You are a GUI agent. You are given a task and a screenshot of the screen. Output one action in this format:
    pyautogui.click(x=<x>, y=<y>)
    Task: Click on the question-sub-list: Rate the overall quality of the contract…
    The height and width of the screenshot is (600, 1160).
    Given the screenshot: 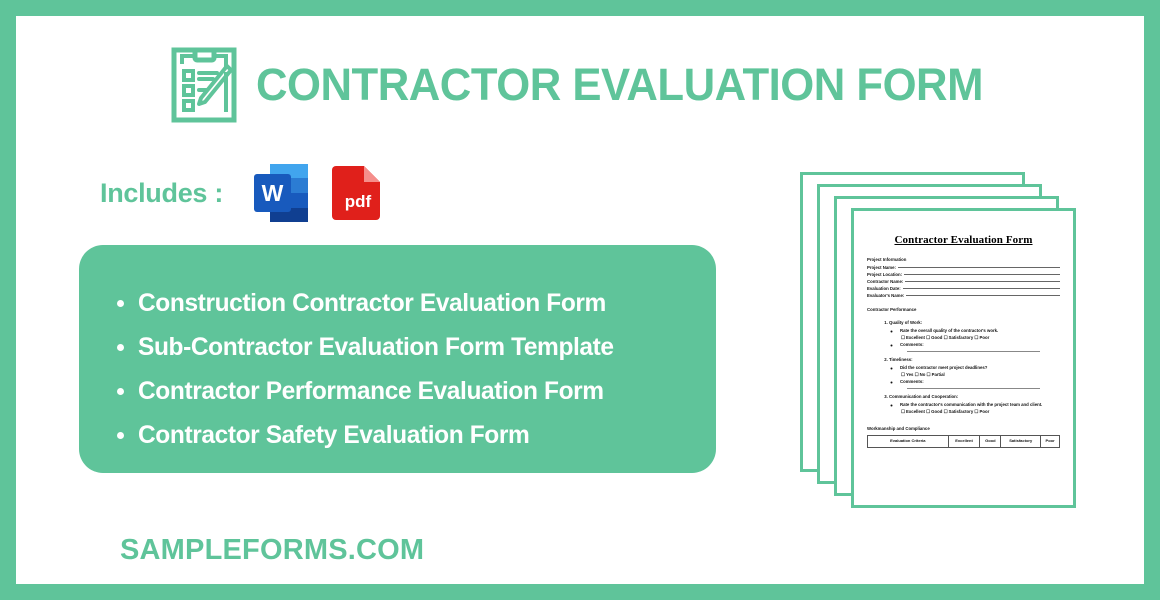 What is the action you would take?
    pyautogui.click(x=980, y=338)
    